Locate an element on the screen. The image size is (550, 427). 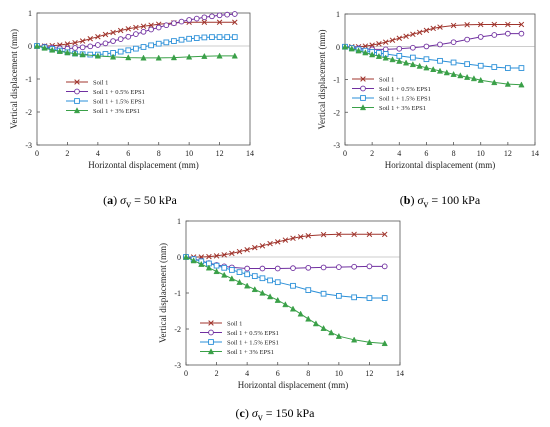
panel-b-x-tick-label: 6 is located at coordinates (426, 153).